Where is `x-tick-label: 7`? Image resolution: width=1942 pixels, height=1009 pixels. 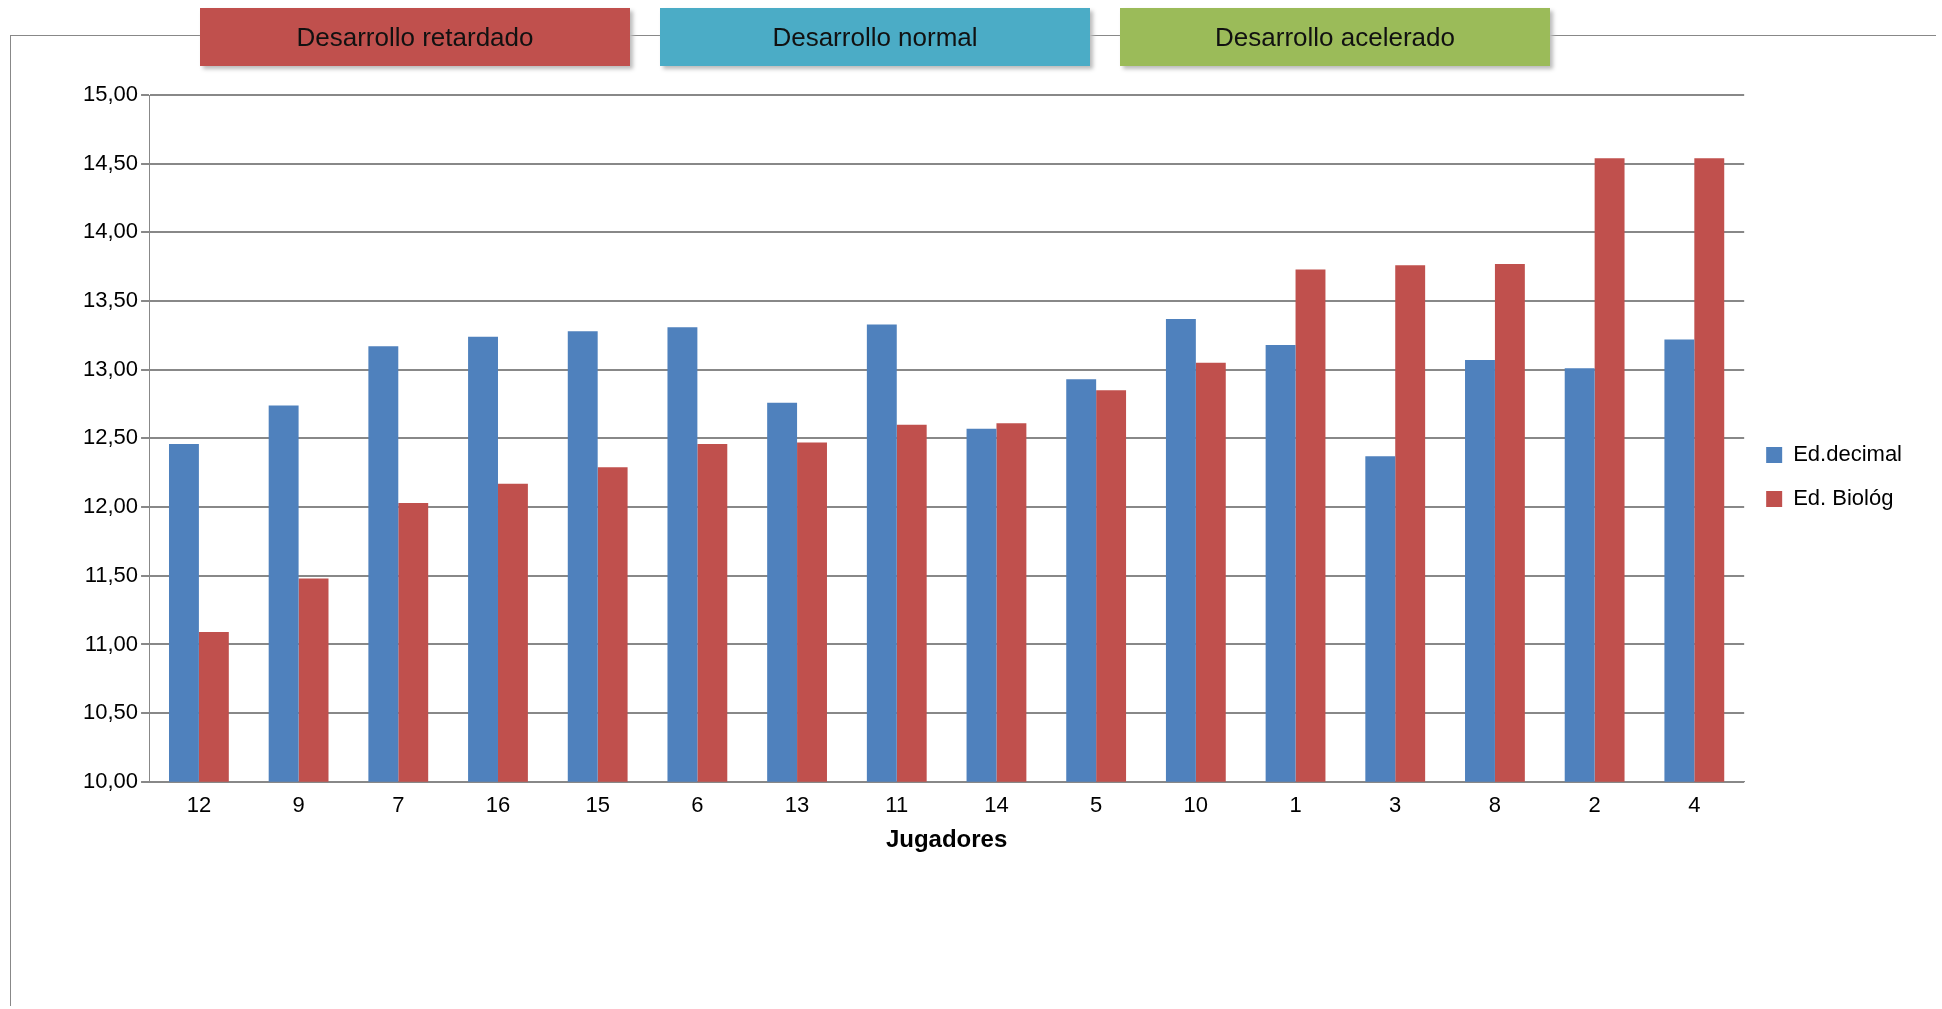 x-tick-label: 7 is located at coordinates (398, 805).